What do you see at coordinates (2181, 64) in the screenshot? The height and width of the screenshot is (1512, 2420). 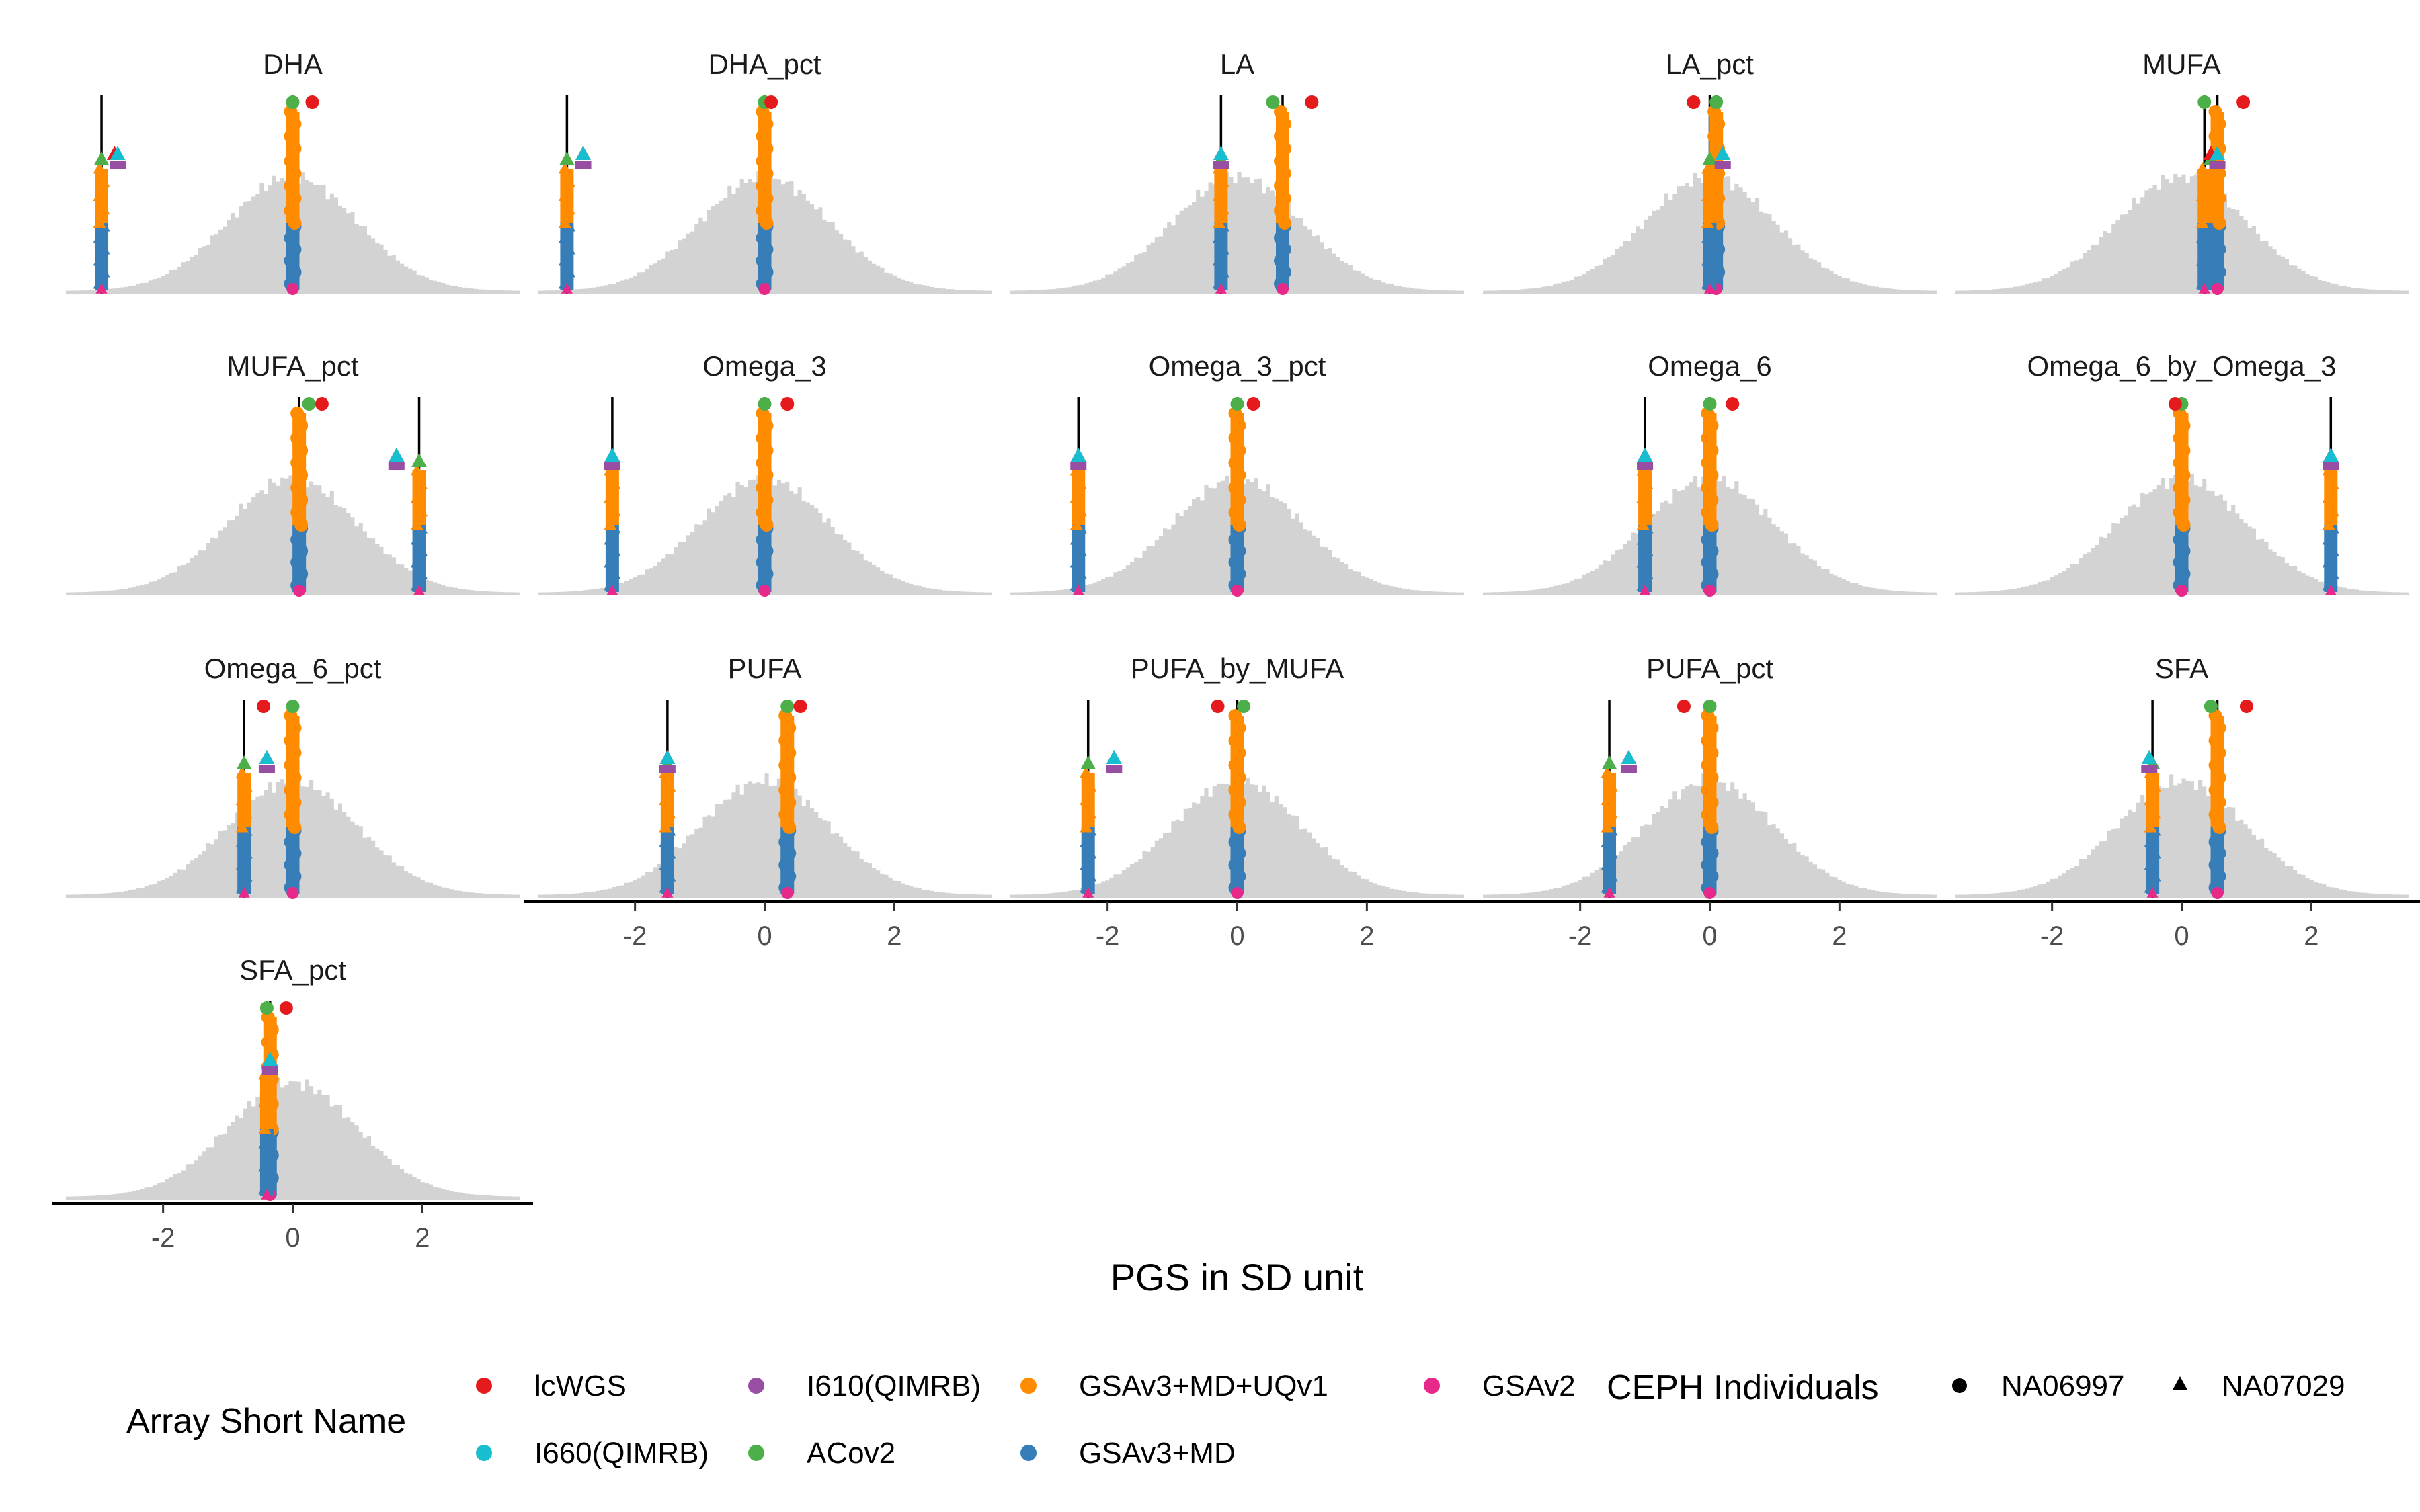 I see `facet-title: MUFA` at bounding box center [2181, 64].